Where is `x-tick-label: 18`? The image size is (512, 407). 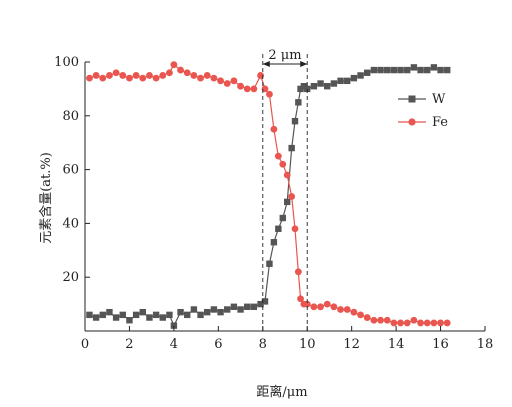 x-tick-label: 18 is located at coordinates (485, 344).